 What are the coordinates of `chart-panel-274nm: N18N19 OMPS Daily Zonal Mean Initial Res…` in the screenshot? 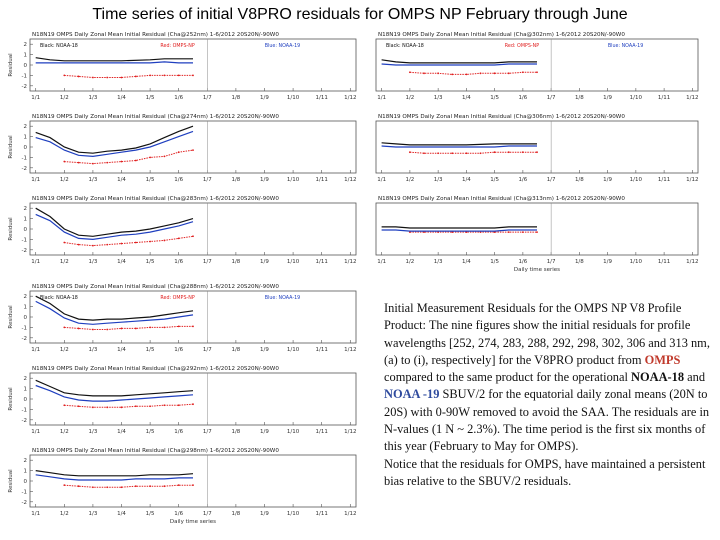 It's located at (185, 153).